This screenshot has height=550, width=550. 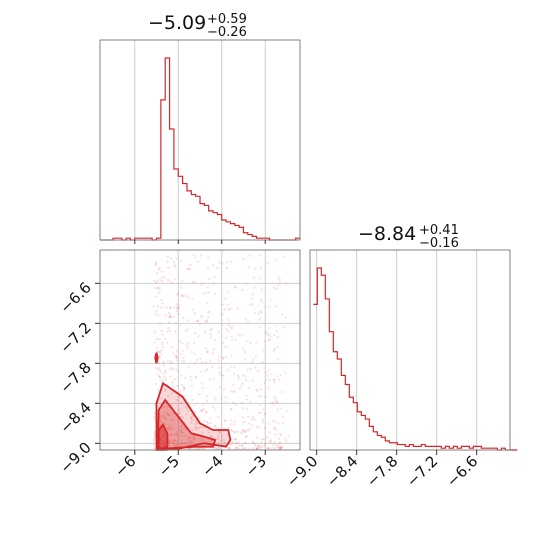 I want to click on title-param-1-upper: +0.59, so click(x=227, y=19).